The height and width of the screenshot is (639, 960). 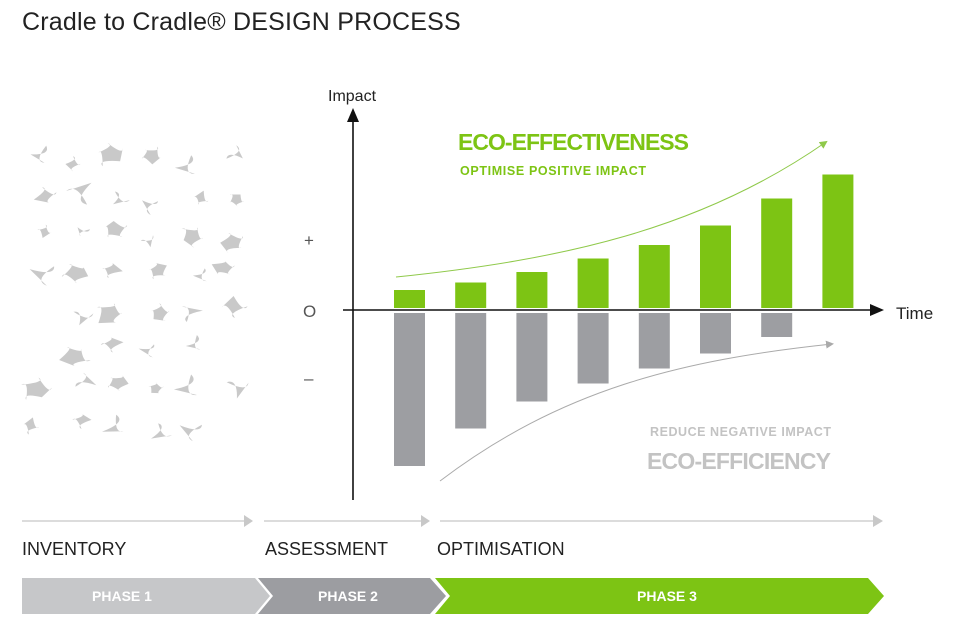 What do you see at coordinates (309, 311) in the screenshot?
I see `y-tick-zero: O` at bounding box center [309, 311].